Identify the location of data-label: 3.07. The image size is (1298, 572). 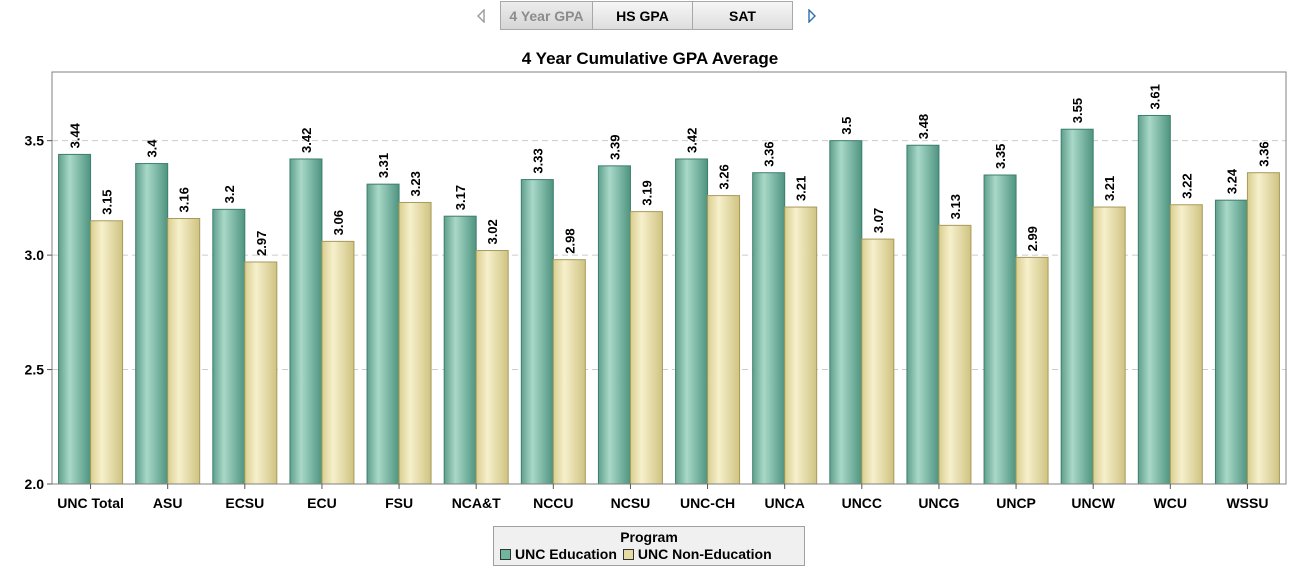
(878, 220).